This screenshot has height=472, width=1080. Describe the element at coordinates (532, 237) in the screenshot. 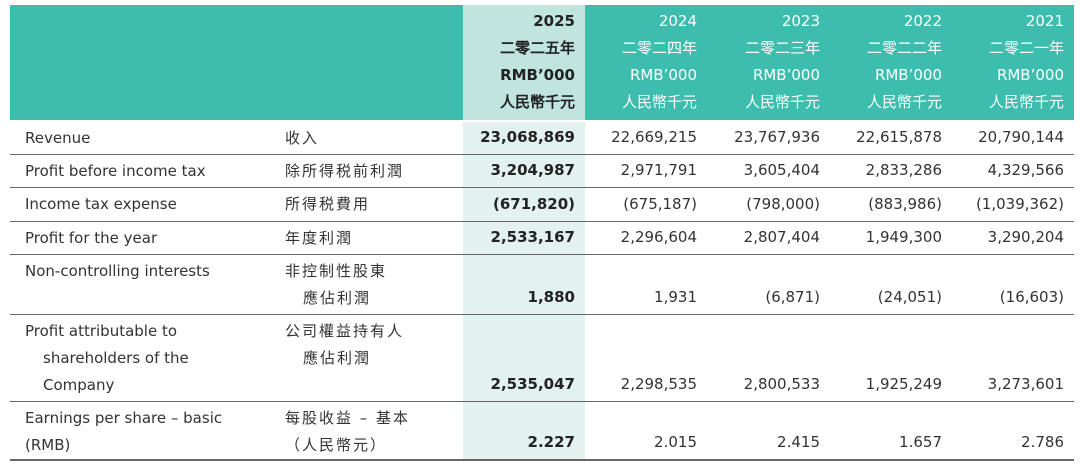

I see `cell-value: 2,533,167` at that location.